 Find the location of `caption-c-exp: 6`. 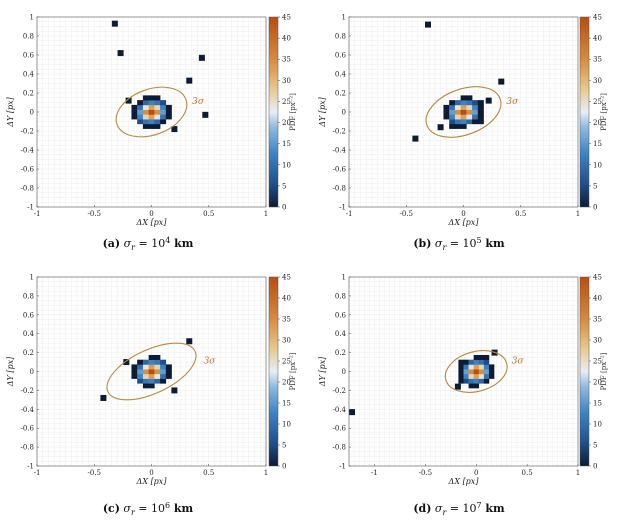

caption-c-exp: 6 is located at coordinates (167, 505).